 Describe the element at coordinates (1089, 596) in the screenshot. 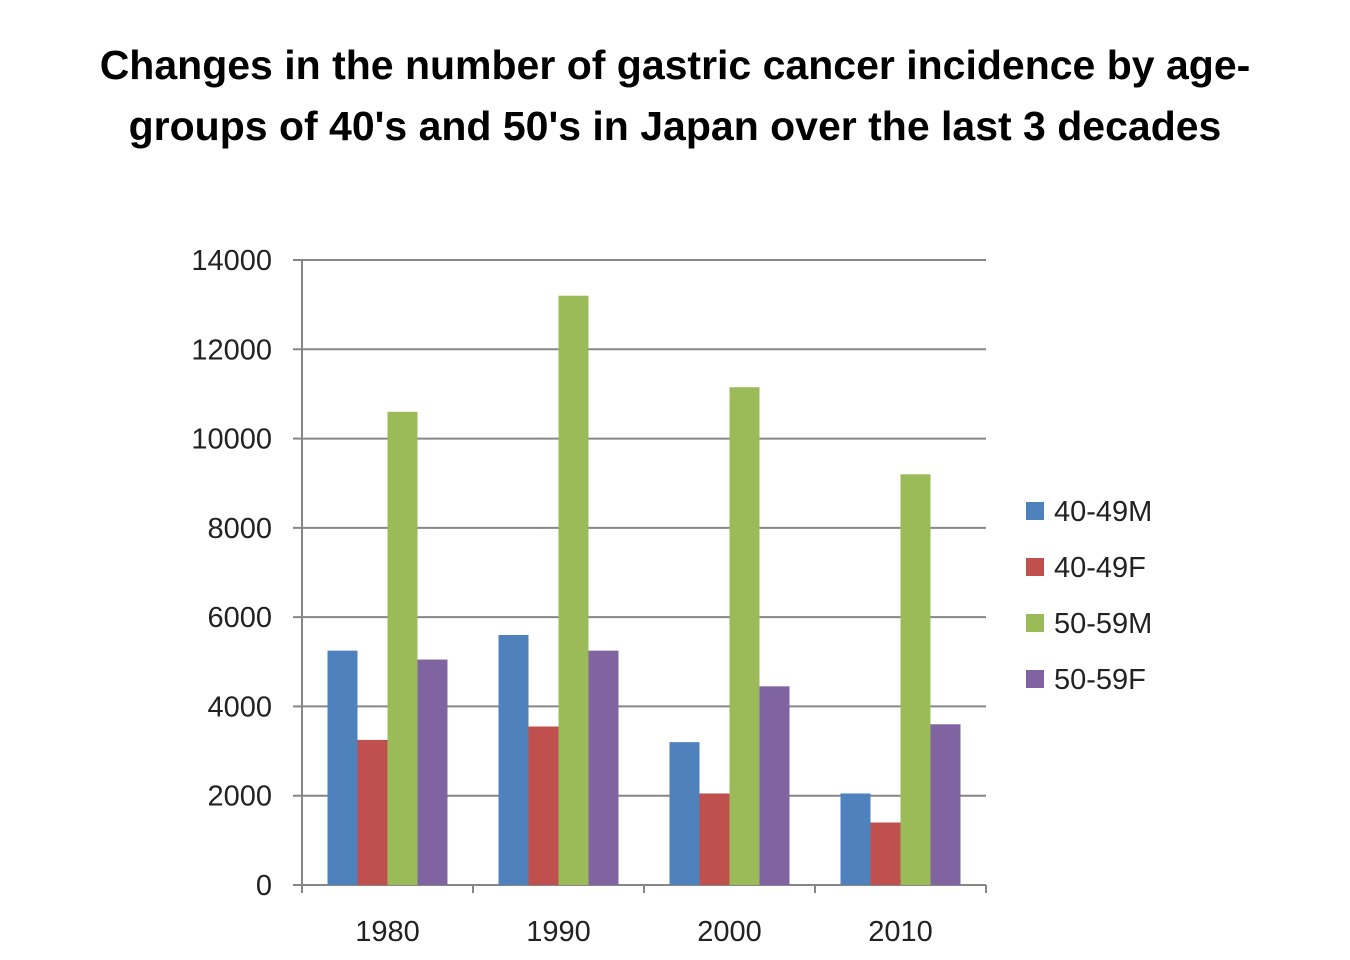

I see `legend: 40-49M 40-49F 50-59M 50-59F` at that location.